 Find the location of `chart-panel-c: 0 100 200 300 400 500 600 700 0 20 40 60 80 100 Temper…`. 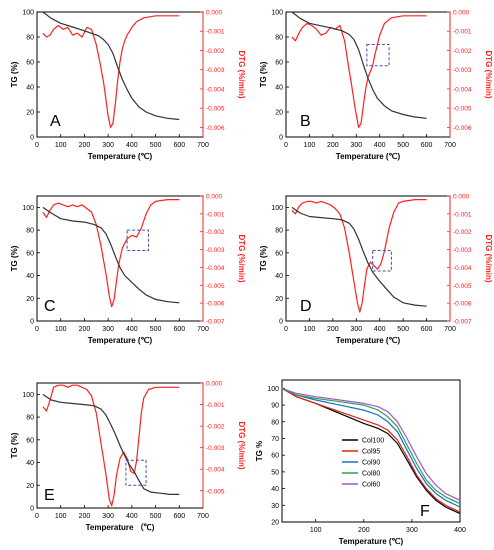

chart-panel-c: 0 100 200 300 400 500 600 700 0 20 40 60 80 100 Temper… is located at coordinates (128, 270).